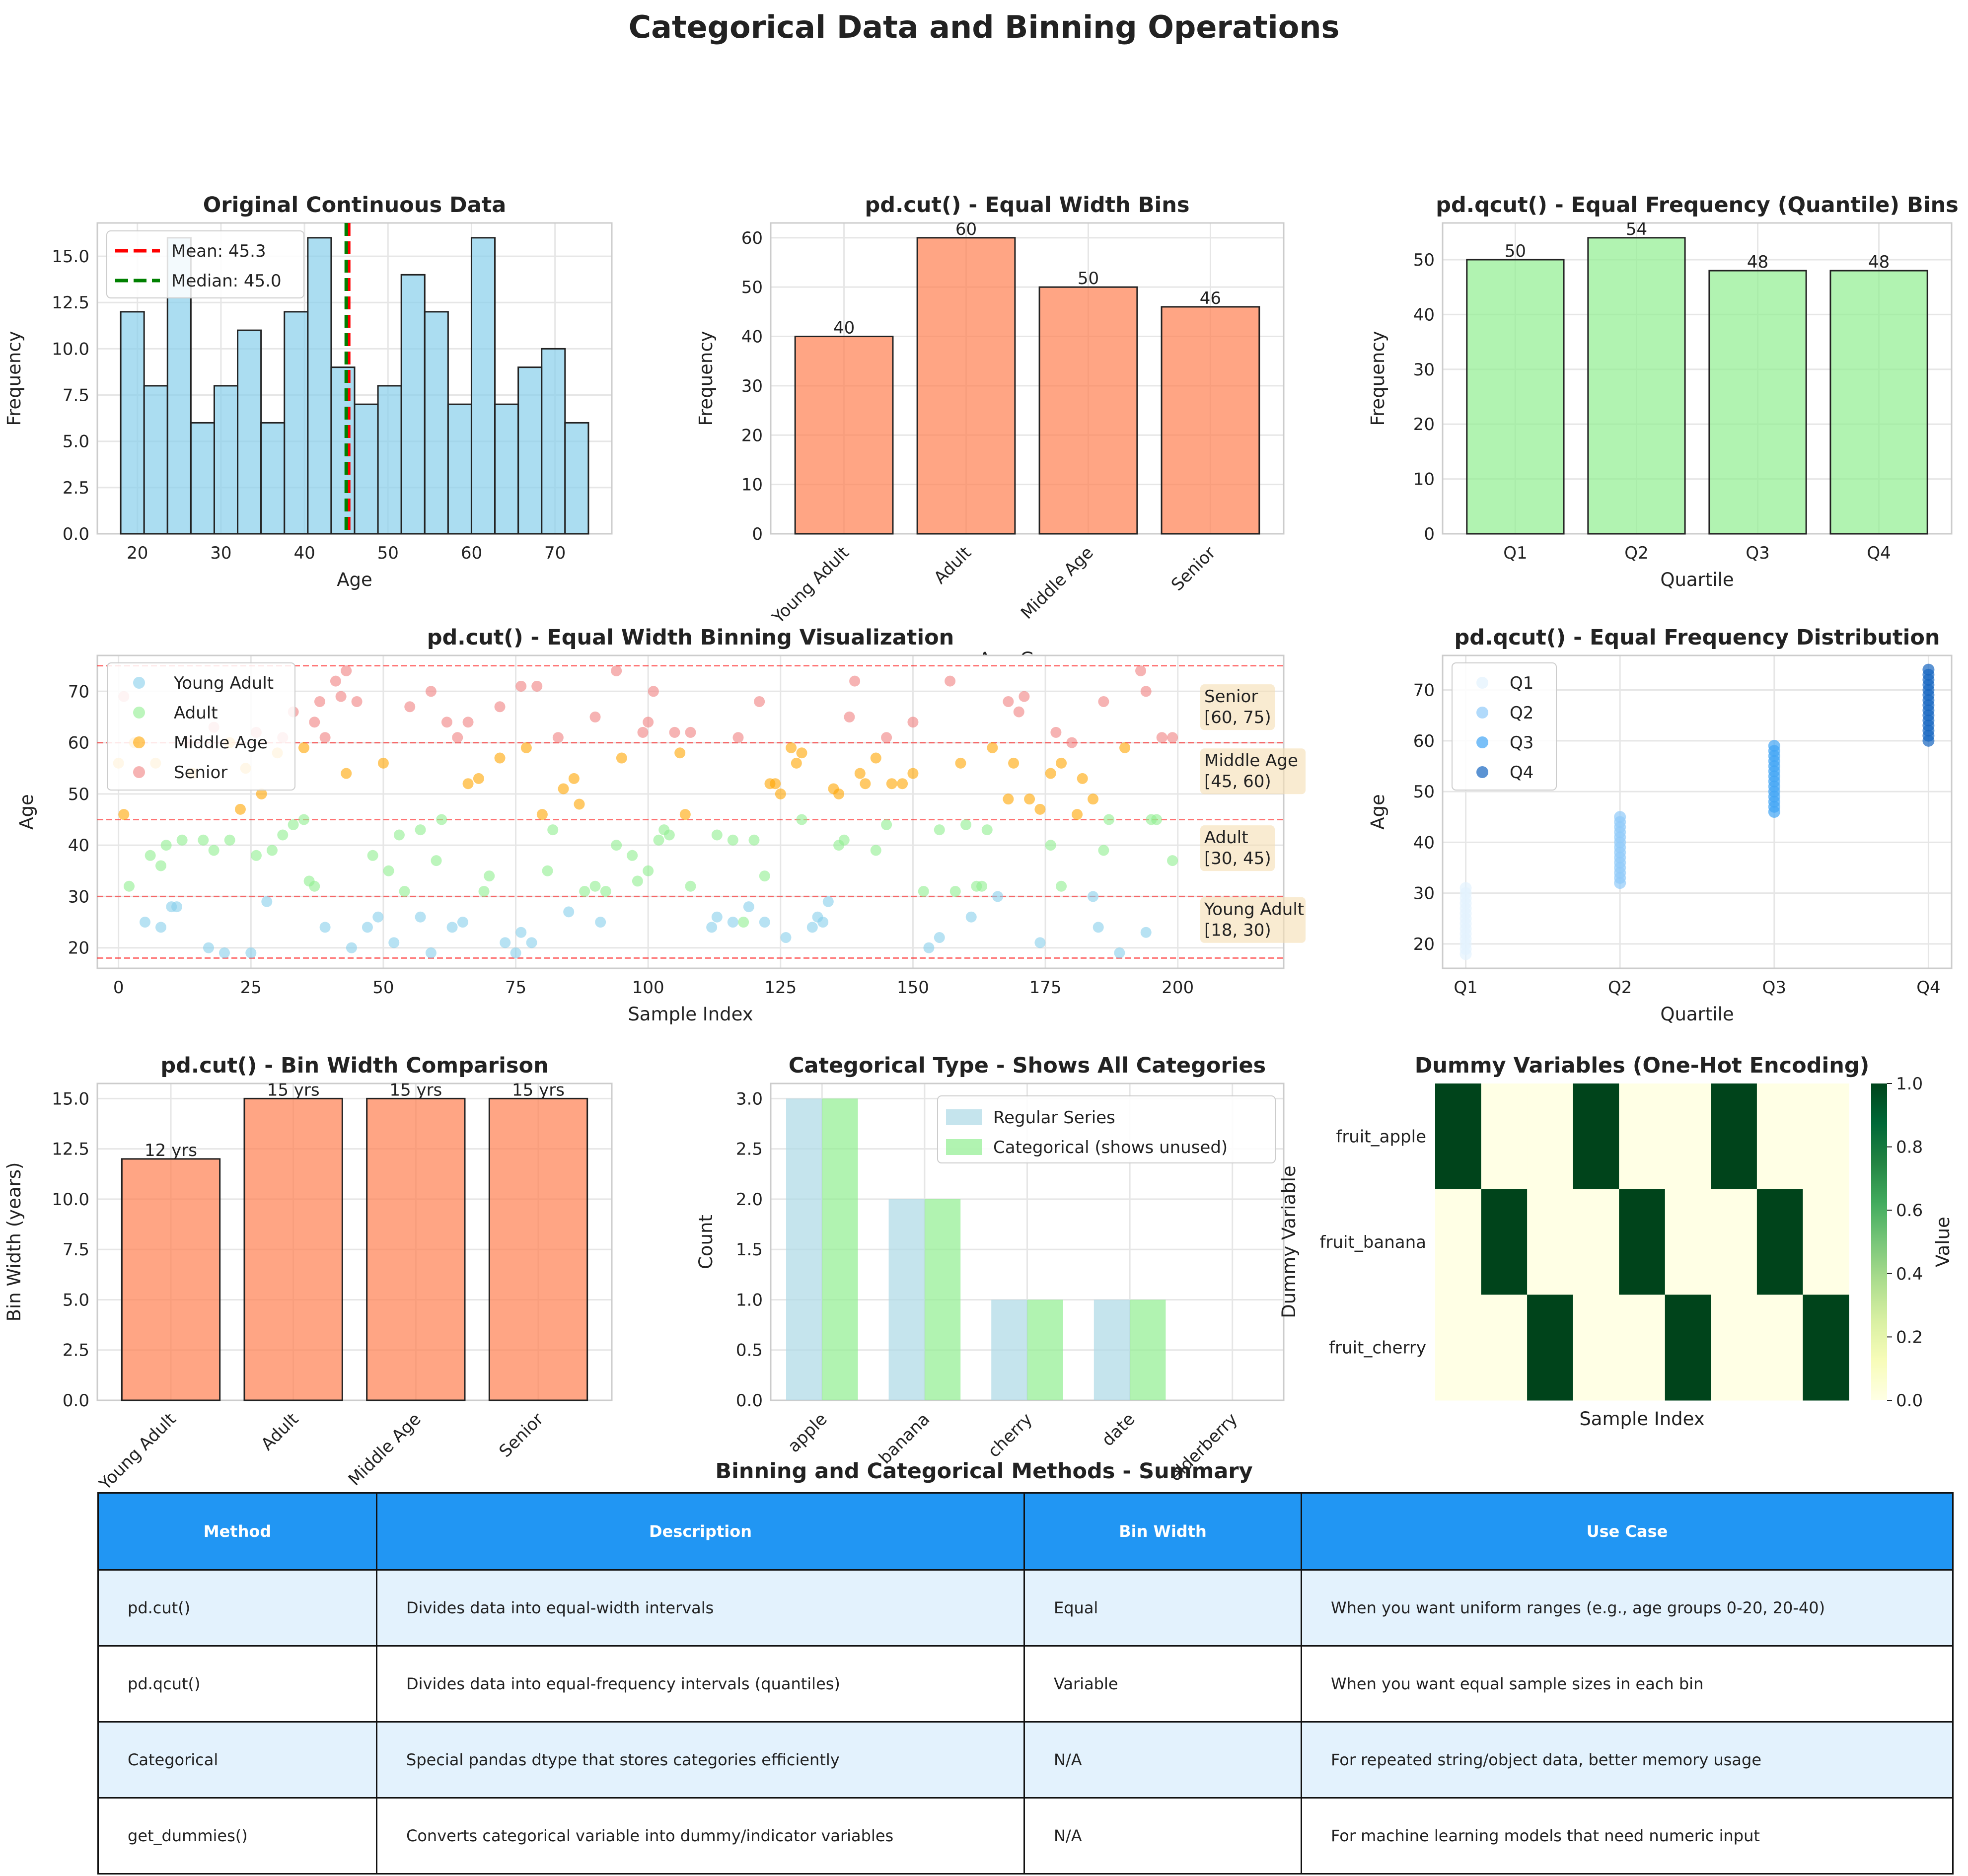 The image size is (1968, 1876). I want to click on bin-label-name: Adult, so click(1226, 838).